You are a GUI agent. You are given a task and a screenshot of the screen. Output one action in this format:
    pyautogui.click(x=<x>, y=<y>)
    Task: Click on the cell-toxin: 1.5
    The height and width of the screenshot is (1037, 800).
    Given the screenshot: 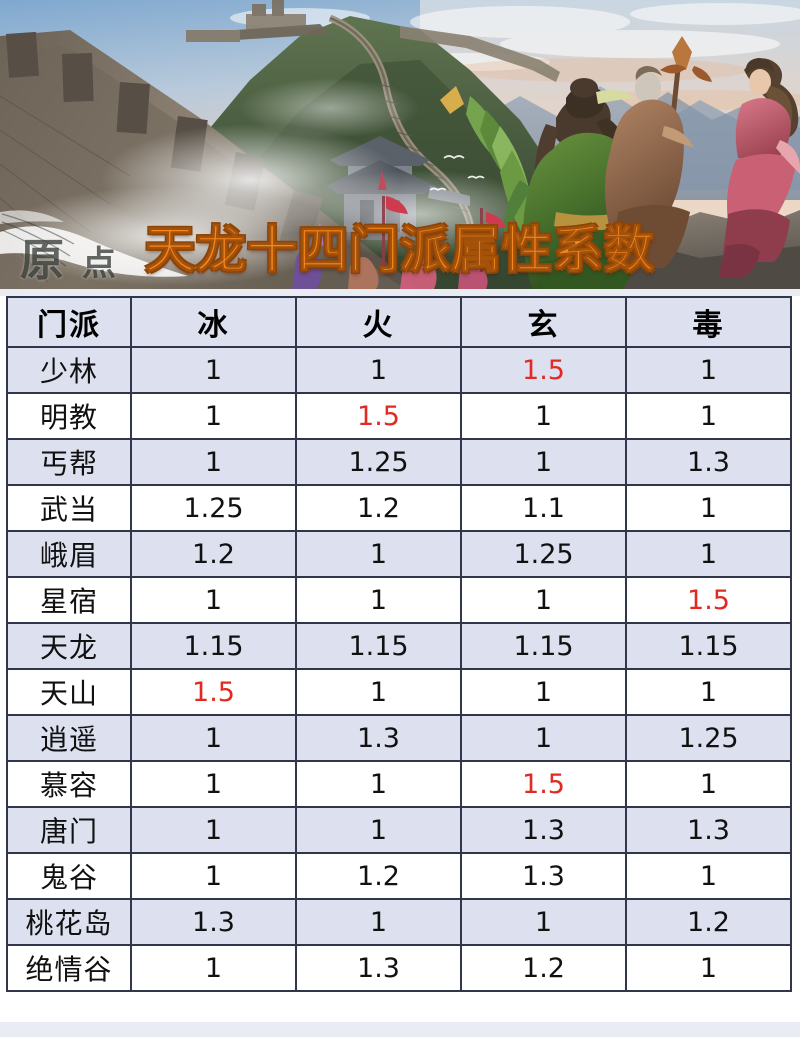 What is the action you would take?
    pyautogui.click(x=708, y=600)
    